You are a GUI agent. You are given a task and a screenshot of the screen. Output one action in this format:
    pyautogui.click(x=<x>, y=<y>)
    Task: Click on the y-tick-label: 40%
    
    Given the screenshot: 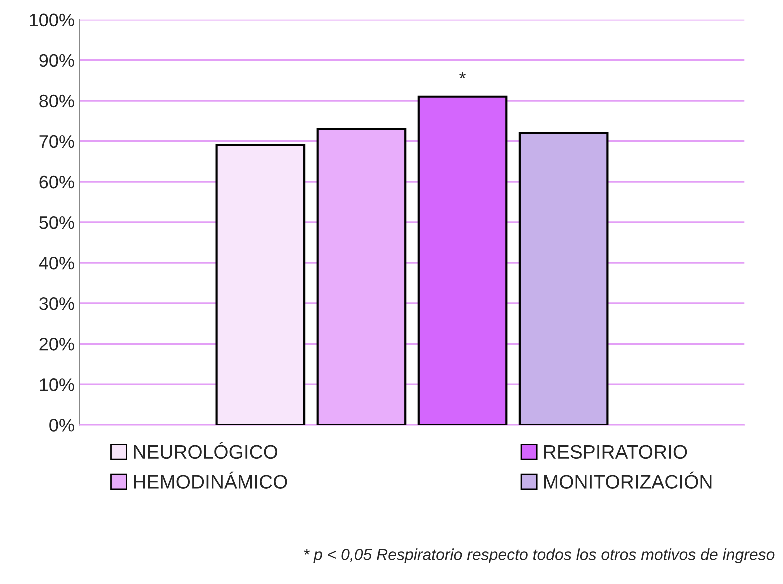 What is the action you would take?
    pyautogui.click(x=56, y=263)
    